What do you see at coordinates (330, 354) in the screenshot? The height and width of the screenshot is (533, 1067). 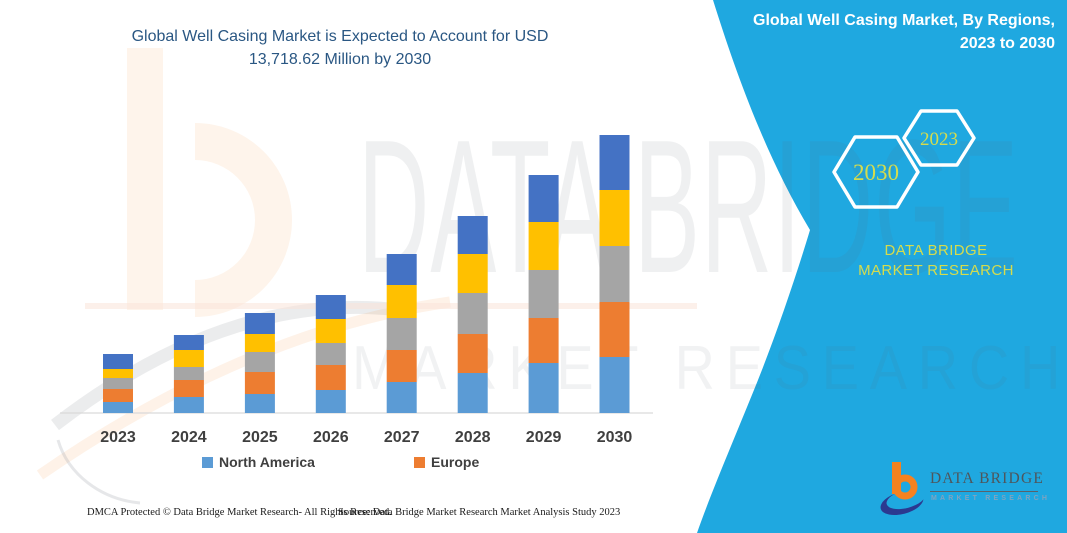 I see `bar-segment-2026-unlabeled-region-gray` at bounding box center [330, 354].